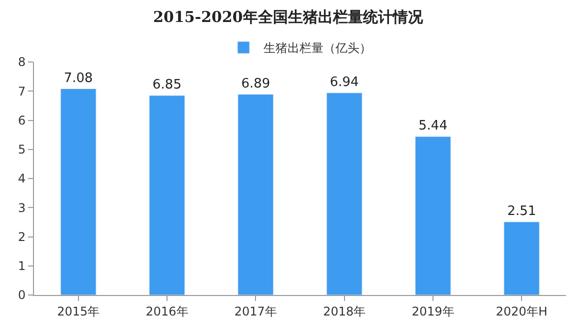  I want to click on y-tick-label: 2, so click(22, 237).